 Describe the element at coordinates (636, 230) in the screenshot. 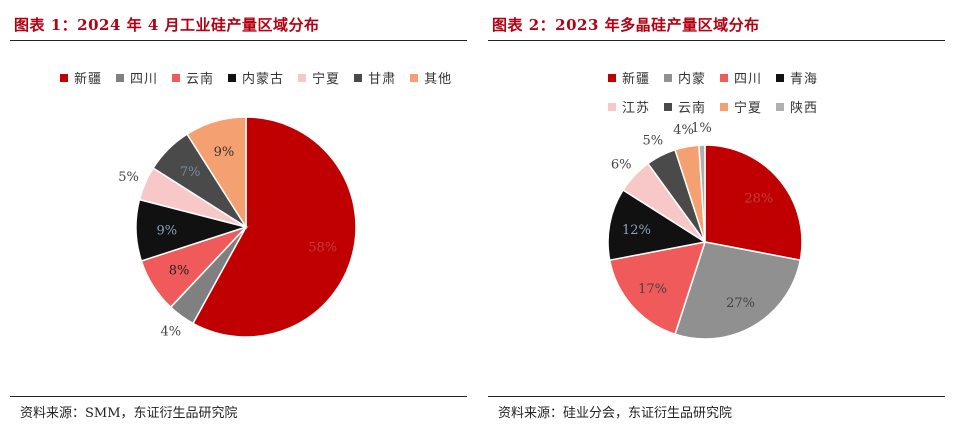

I see `data-label: 12%` at that location.